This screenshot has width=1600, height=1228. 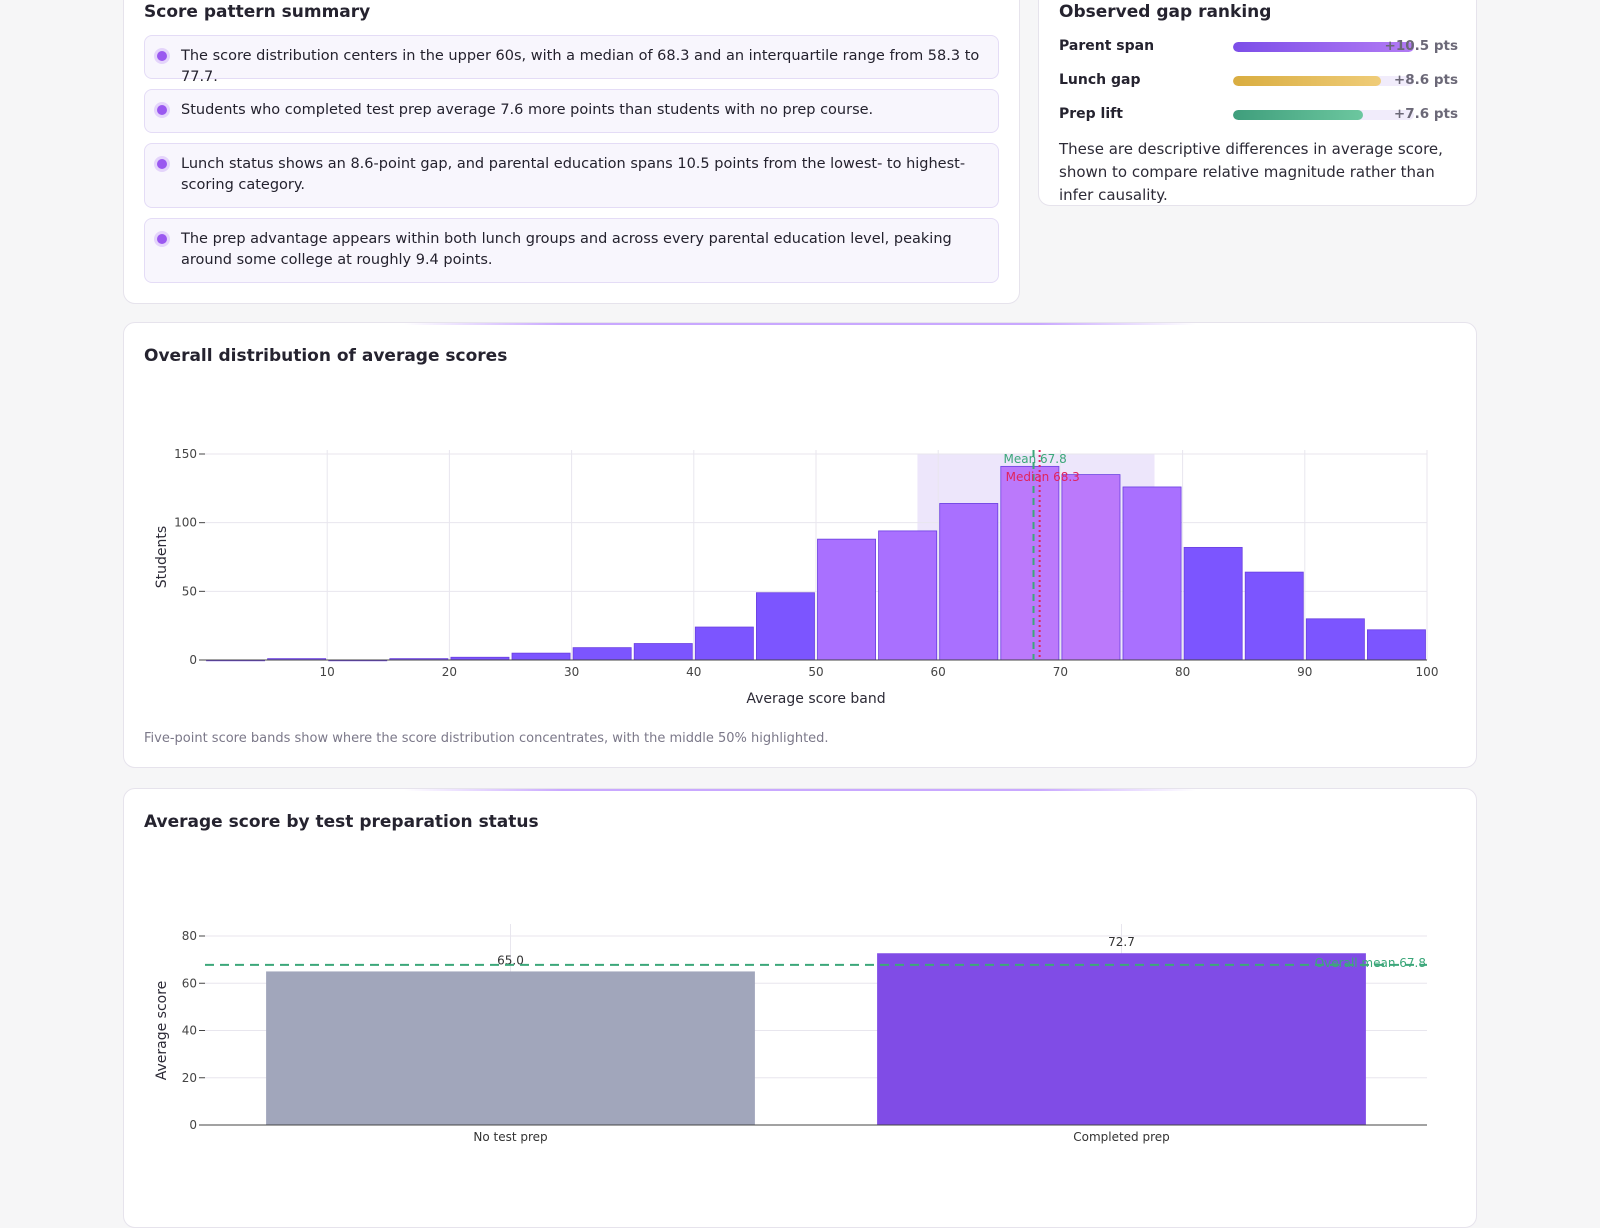 I want to click on x-category-label: Completed prep, so click(x=1121, y=1137).